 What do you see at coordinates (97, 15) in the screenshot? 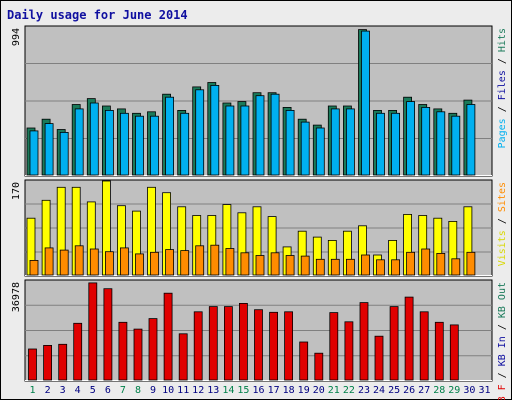
I see `chart-title: Daily usage for June 2014` at bounding box center [97, 15].